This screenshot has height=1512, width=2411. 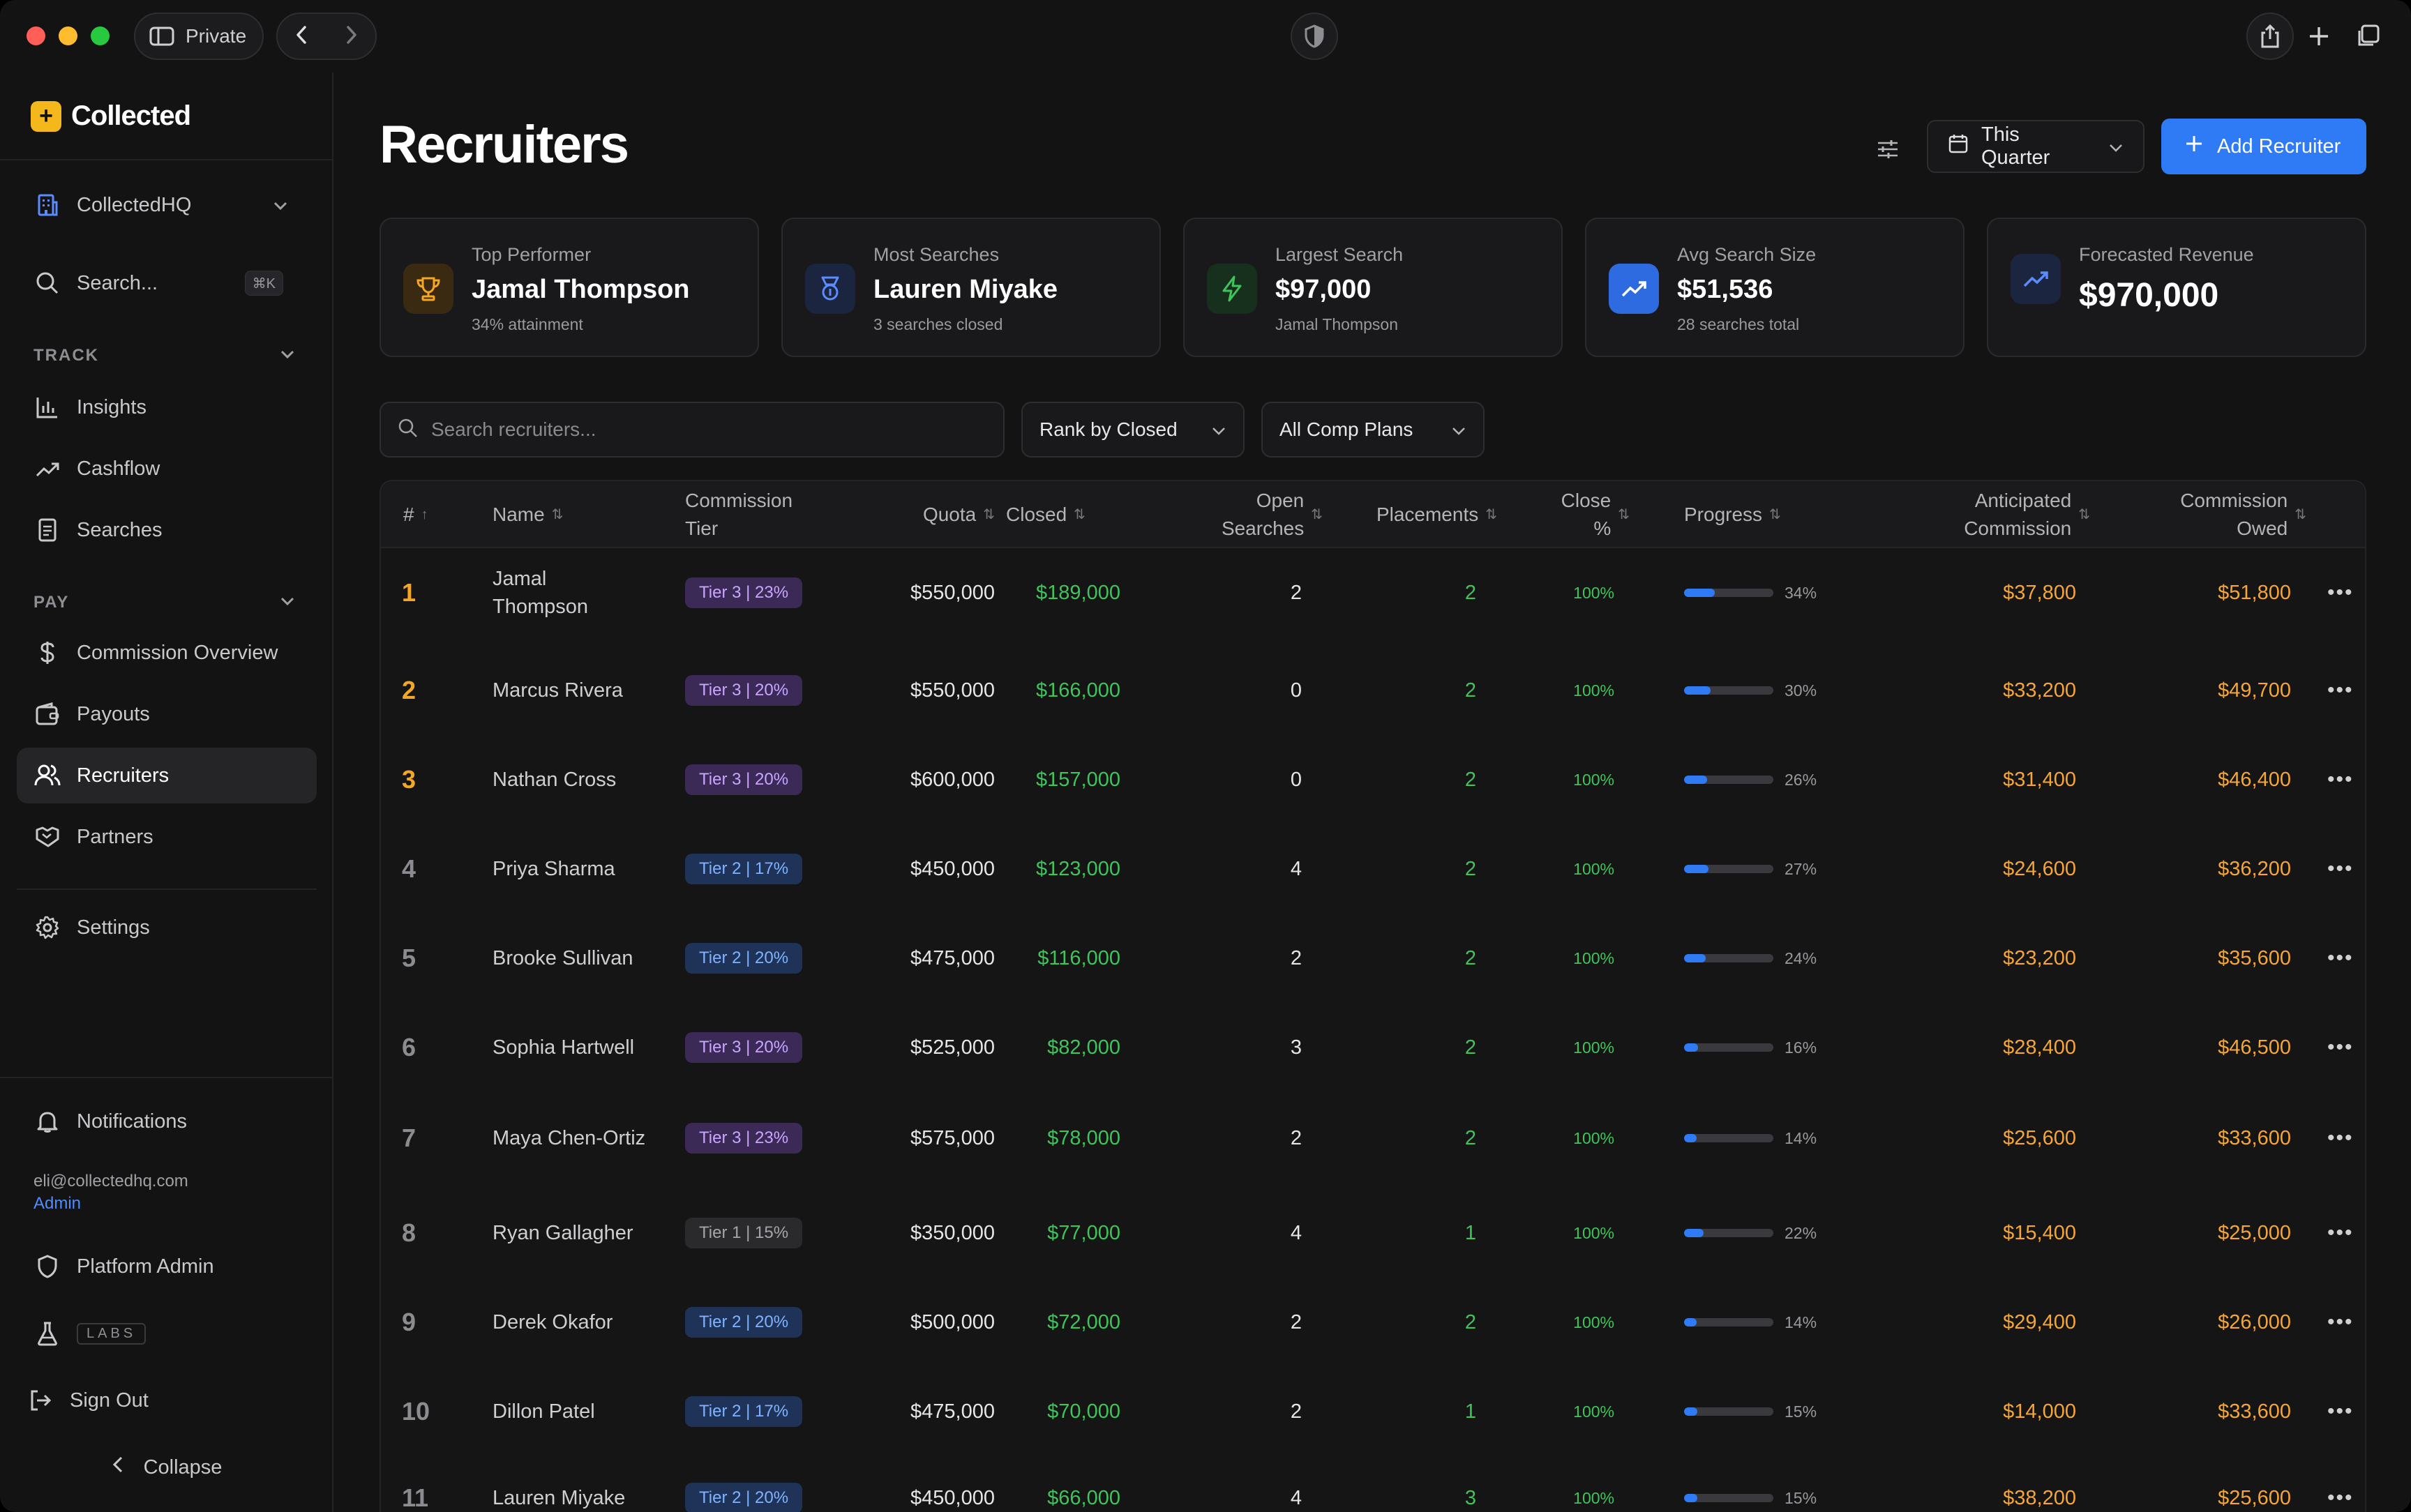 I want to click on col-rank: # ↑, so click(x=415, y=514).